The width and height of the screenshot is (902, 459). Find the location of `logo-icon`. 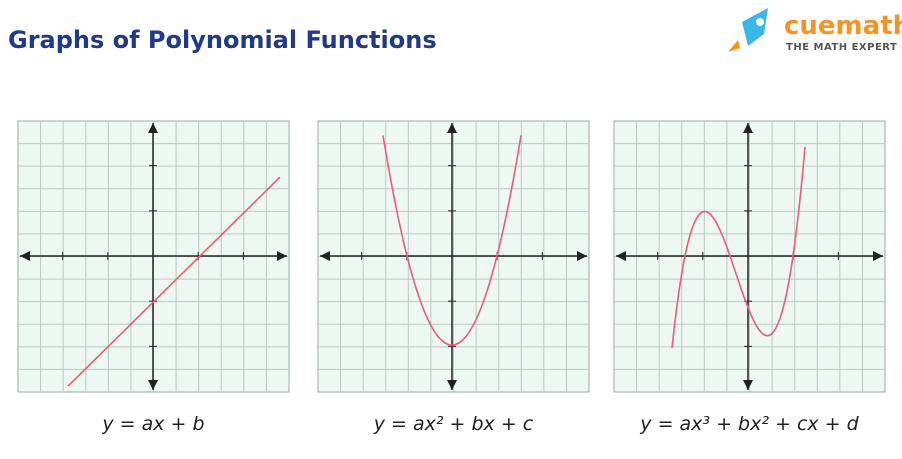

logo-icon is located at coordinates (748, 30).